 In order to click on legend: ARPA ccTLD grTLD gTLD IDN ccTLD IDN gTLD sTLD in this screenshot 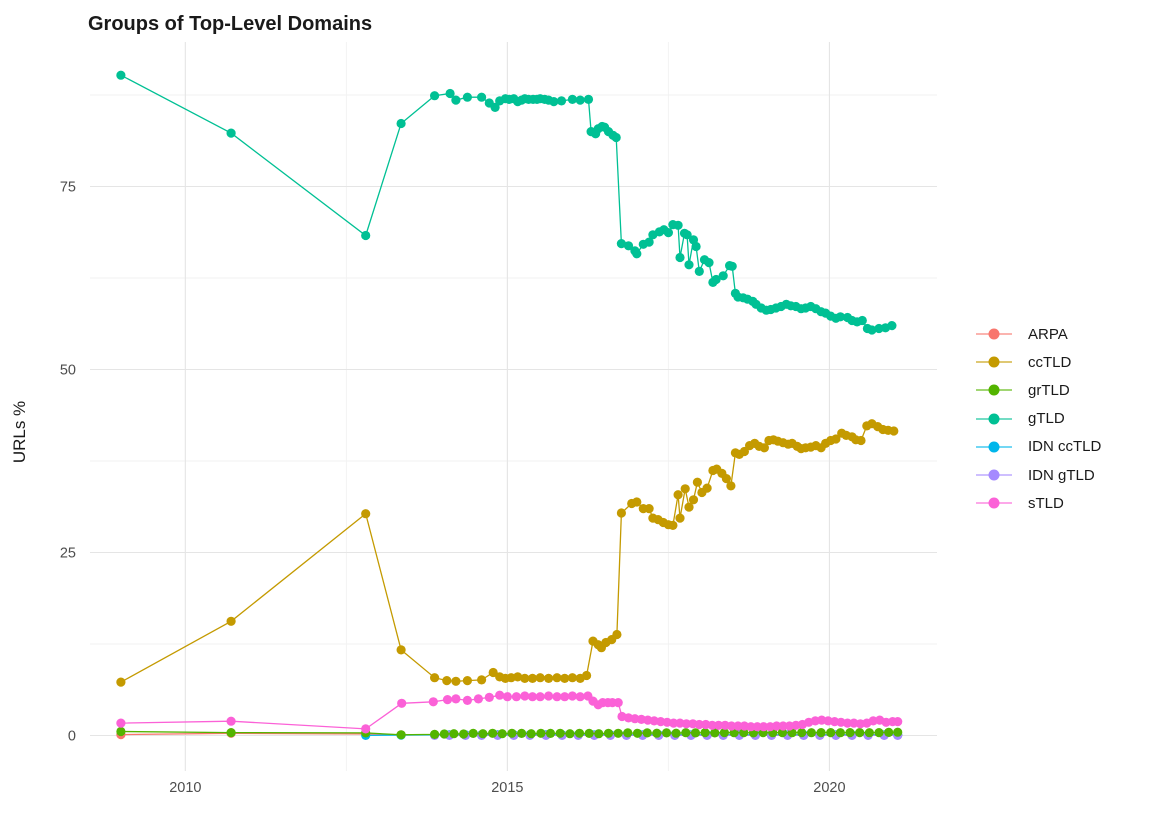, I will do `click(1038, 418)`.